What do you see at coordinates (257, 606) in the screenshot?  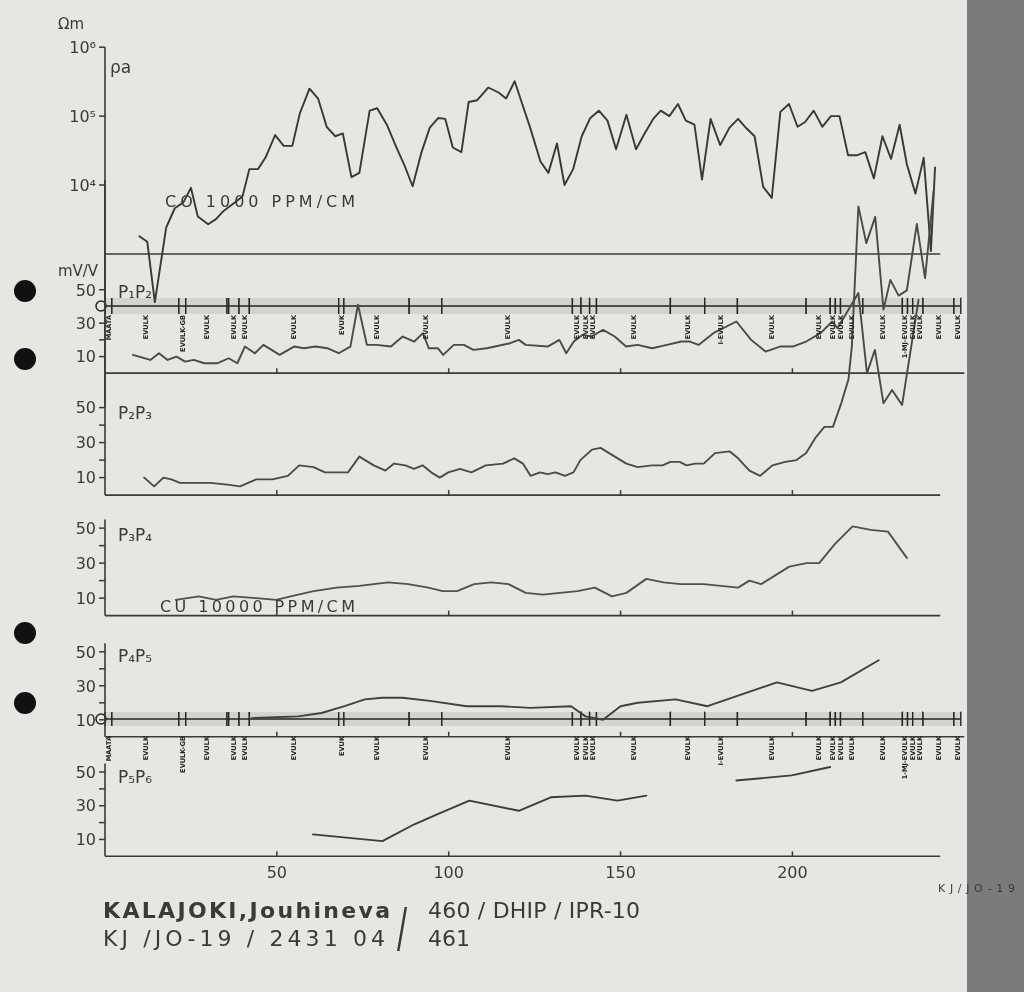 I see `annotation: CU 10000 PPM/CM` at bounding box center [257, 606].